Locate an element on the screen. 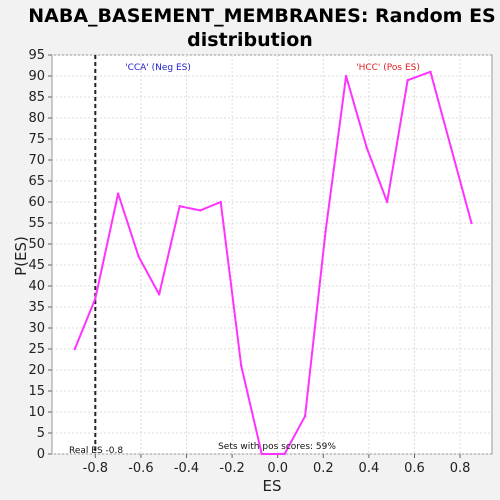 This screenshot has width=500, height=500. real-es-label: Real ES -0.8 is located at coordinates (96, 451).